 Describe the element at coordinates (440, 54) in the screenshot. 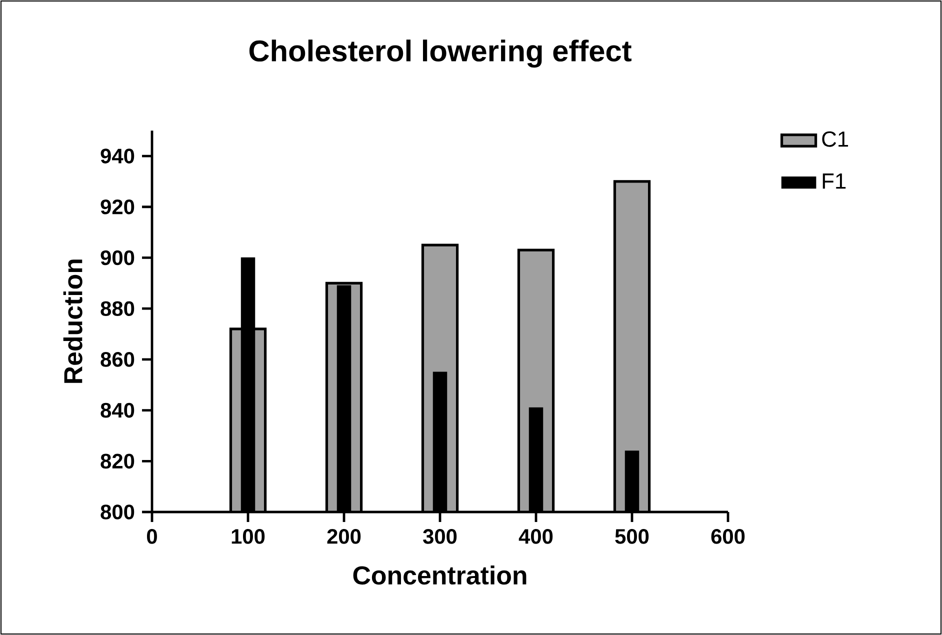

I see `chart-title: Cholesterol lowering effect` at that location.